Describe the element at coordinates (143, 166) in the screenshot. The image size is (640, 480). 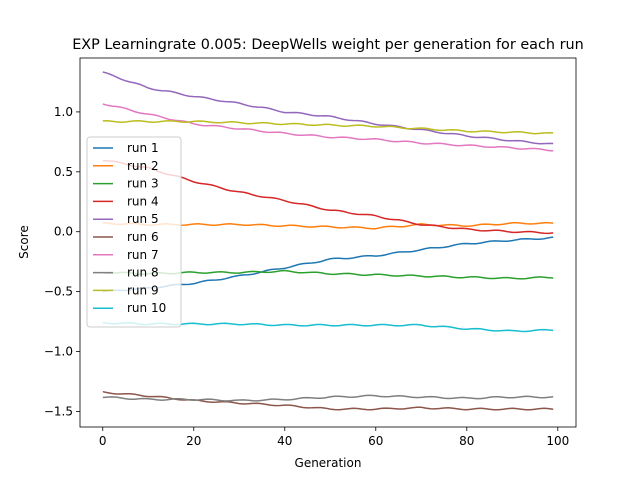
I see `legend-label: run 2` at that location.